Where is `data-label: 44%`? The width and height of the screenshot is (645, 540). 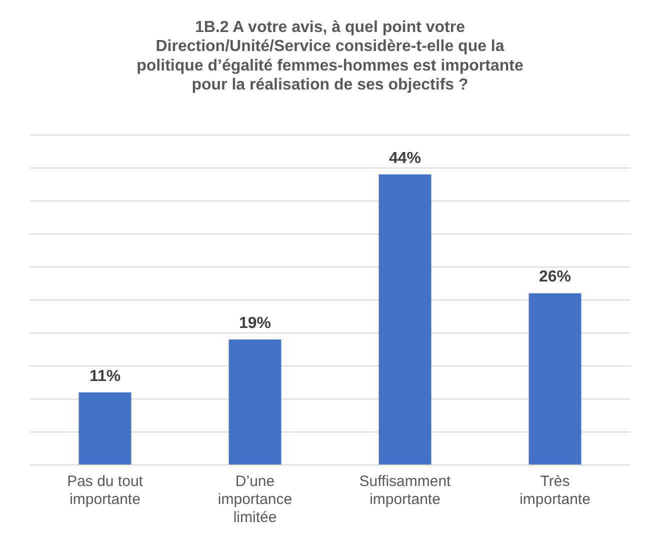 data-label: 44% is located at coordinates (405, 158).